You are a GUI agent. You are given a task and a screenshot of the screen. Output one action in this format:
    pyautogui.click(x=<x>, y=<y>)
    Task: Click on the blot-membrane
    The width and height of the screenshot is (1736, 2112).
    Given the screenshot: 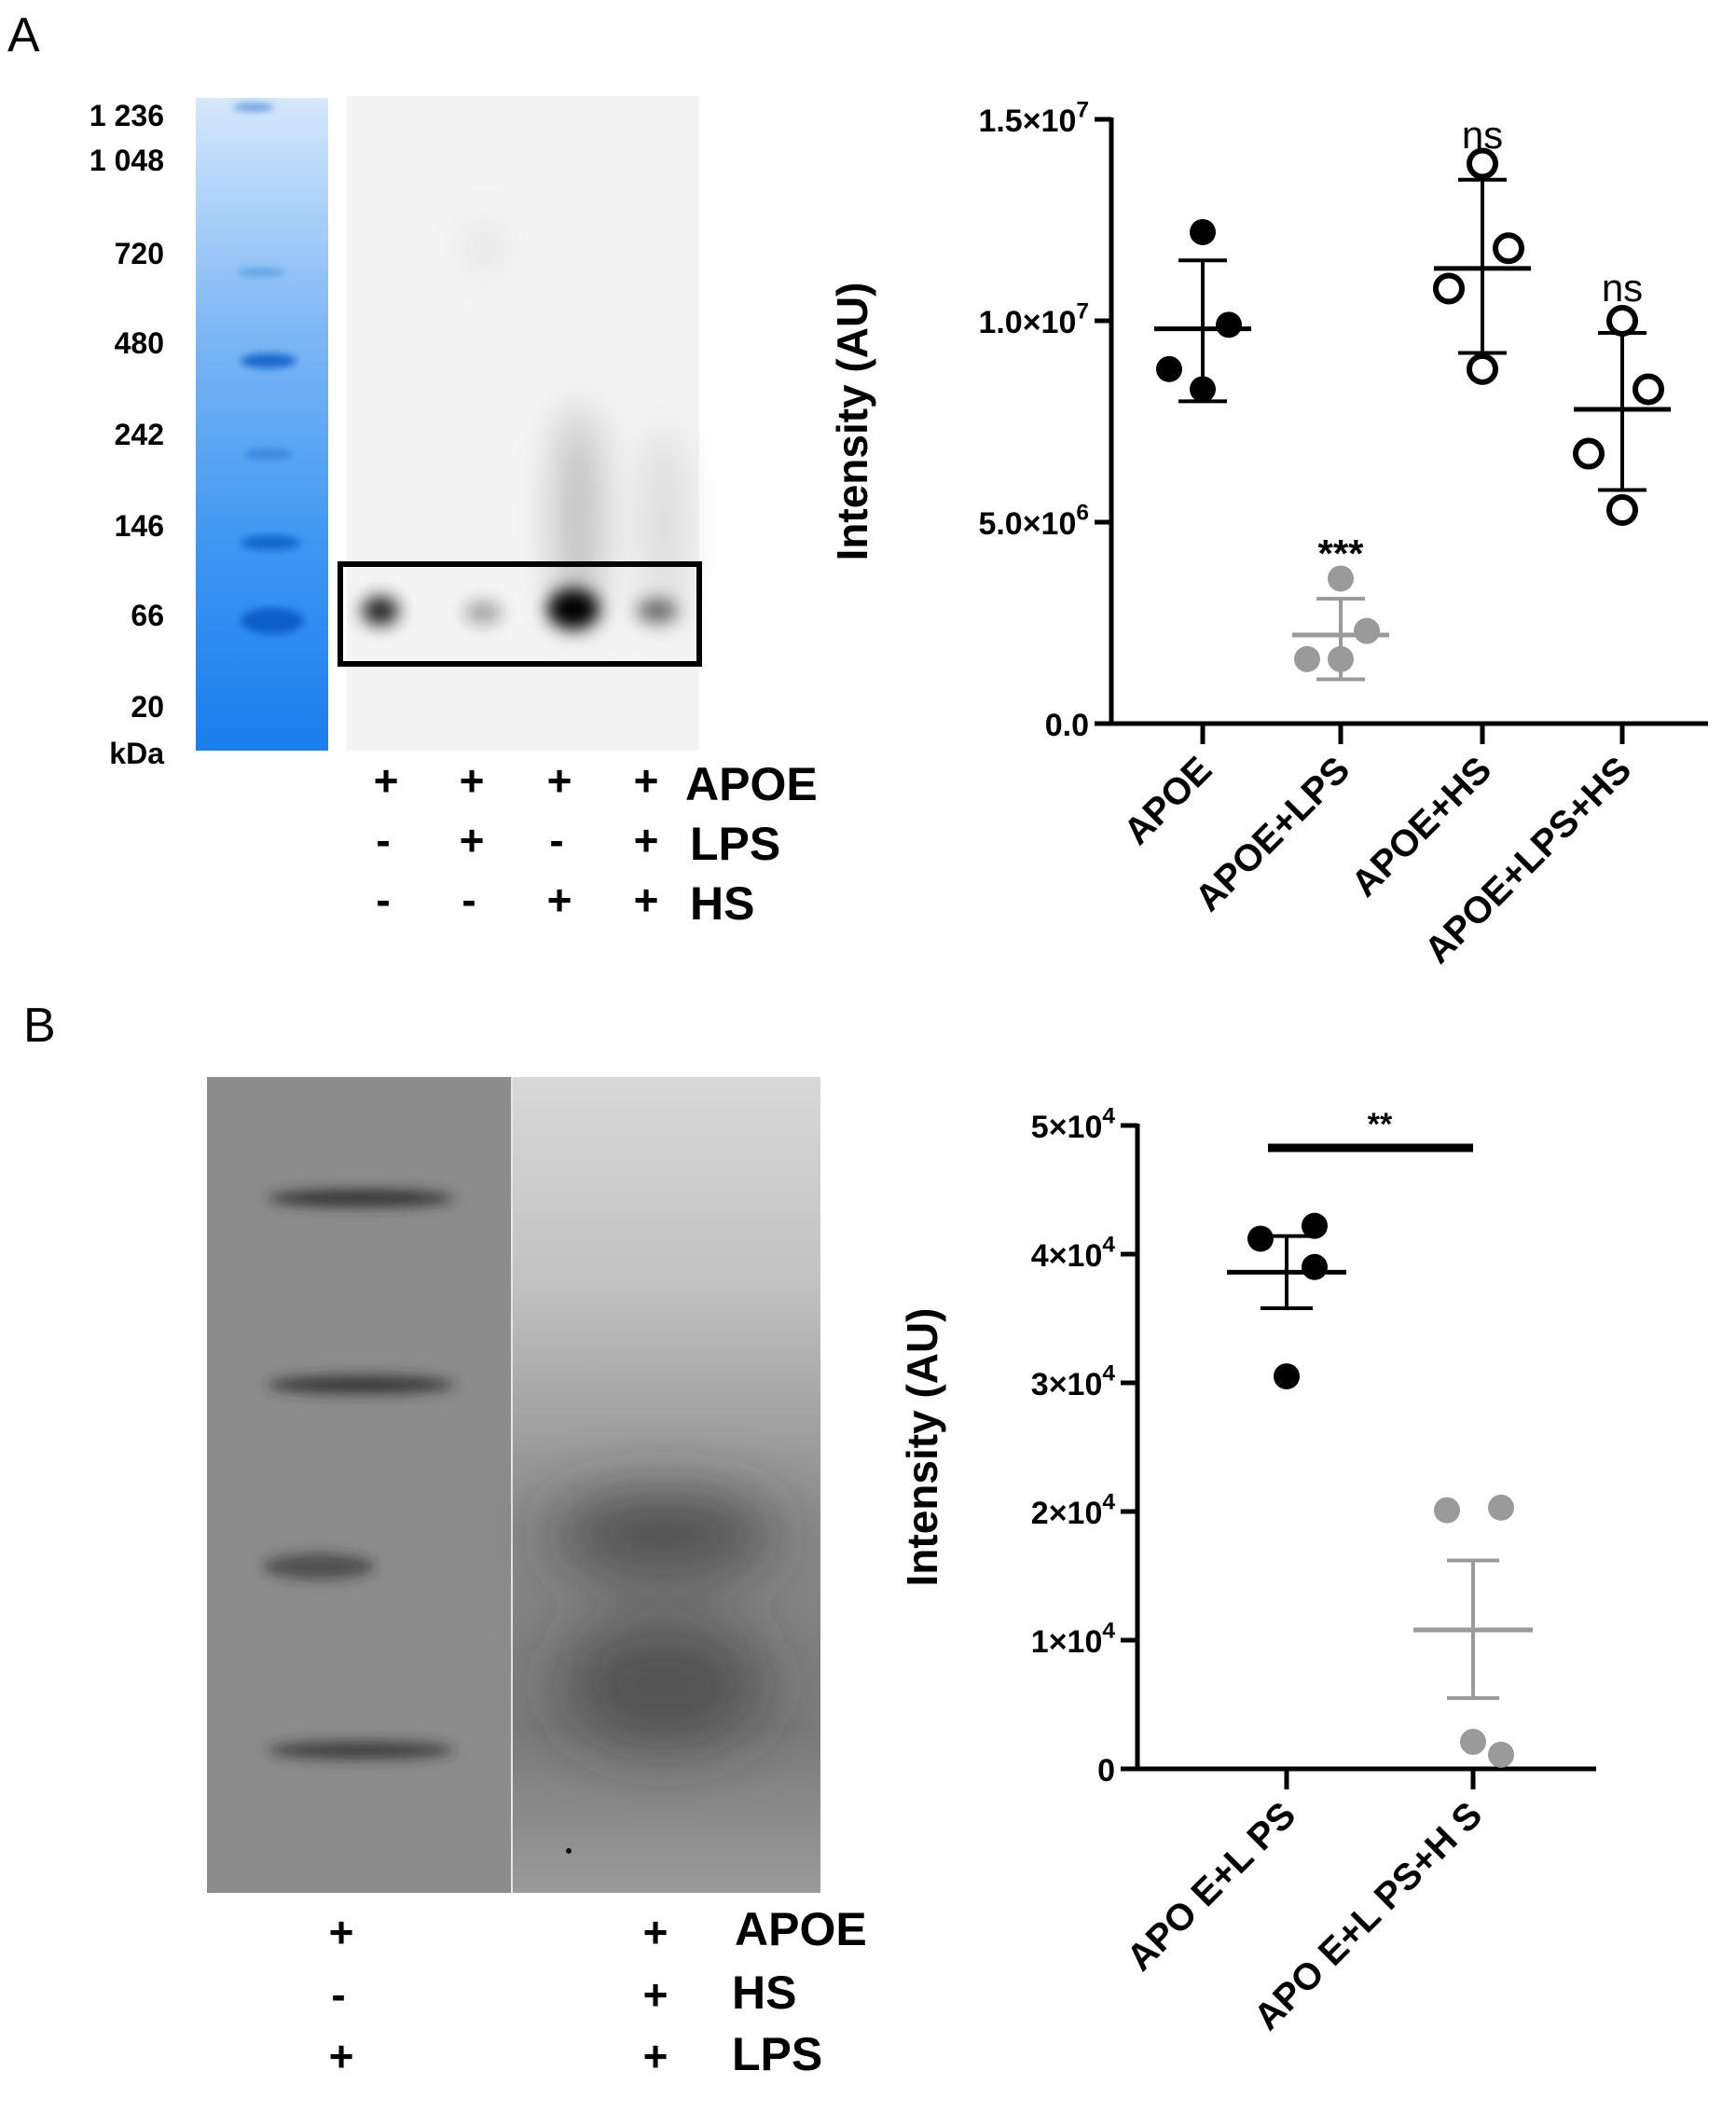 What is the action you would take?
    pyautogui.click(x=523, y=423)
    